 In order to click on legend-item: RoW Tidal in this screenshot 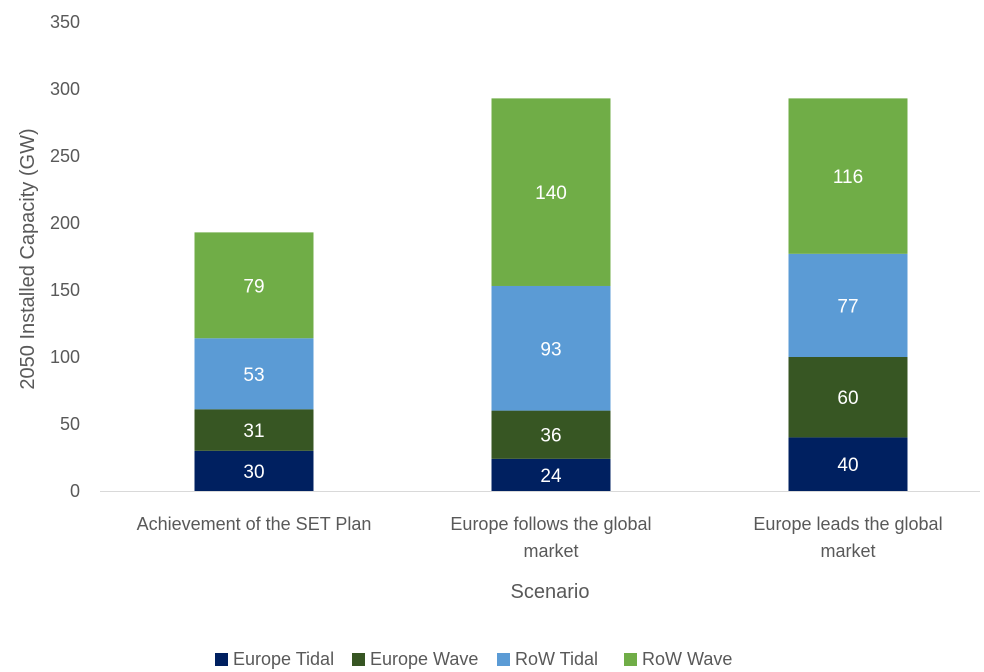, I will do `click(547, 659)`.